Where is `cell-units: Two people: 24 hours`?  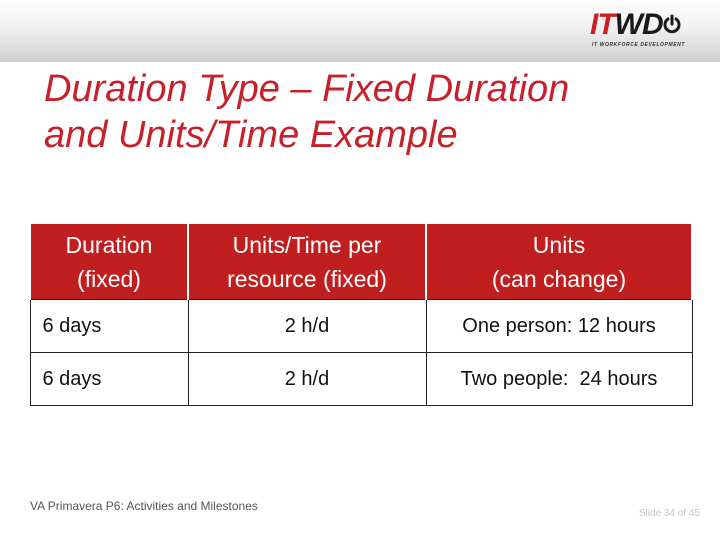 cell-units: Two people: 24 hours is located at coordinates (559, 379).